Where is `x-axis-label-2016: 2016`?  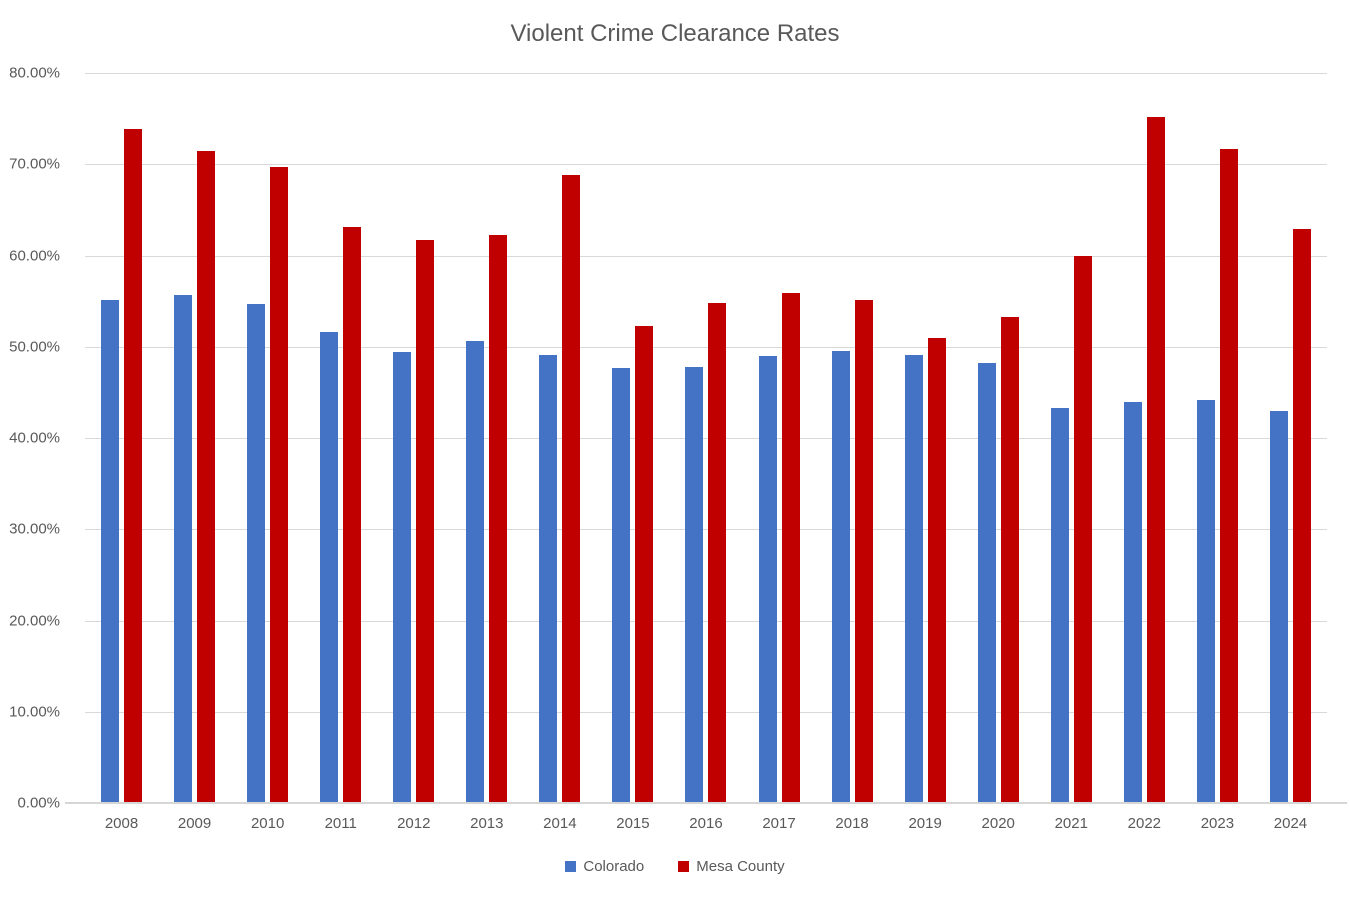
x-axis-label-2016: 2016 is located at coordinates (706, 823).